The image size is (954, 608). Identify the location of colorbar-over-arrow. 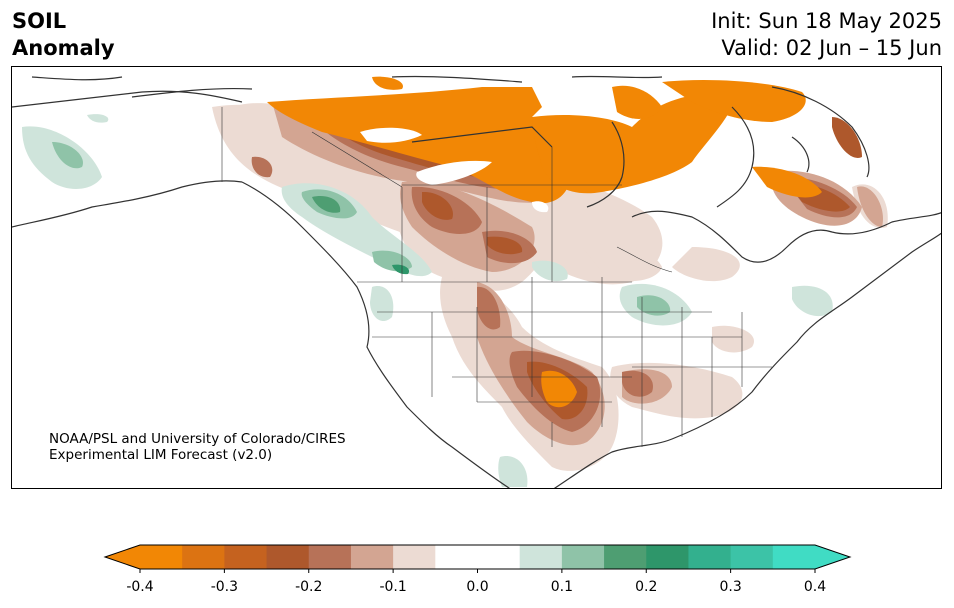
(832, 557).